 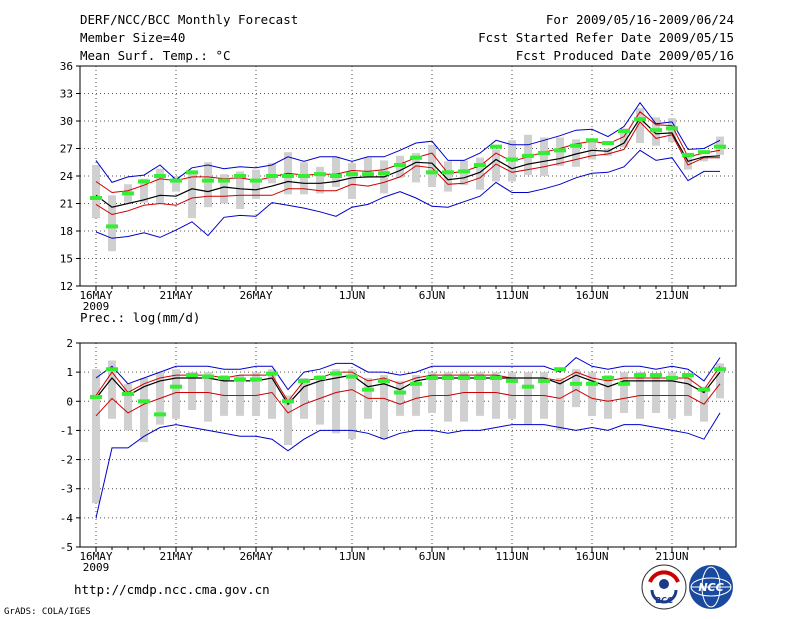 I want to click on prec-xtick-label: 21MAY, so click(x=175, y=556).